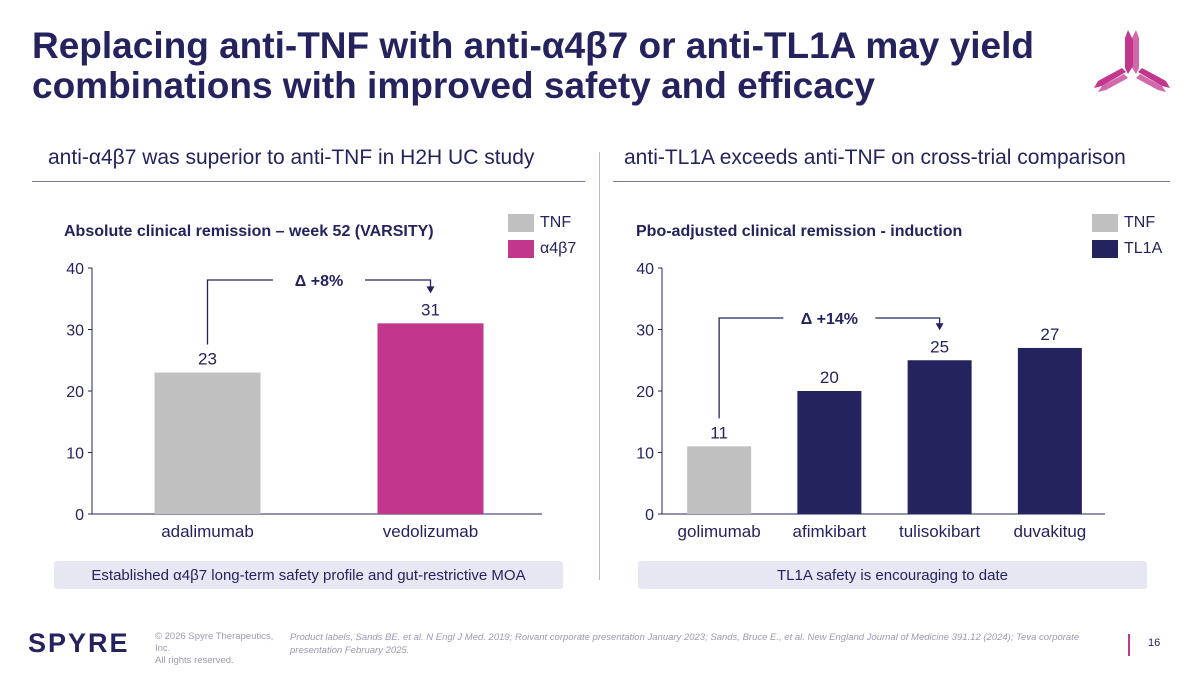 The image size is (1200, 675). Describe the element at coordinates (75, 331) in the screenshot. I see `left-y-tick-label: 30` at that location.